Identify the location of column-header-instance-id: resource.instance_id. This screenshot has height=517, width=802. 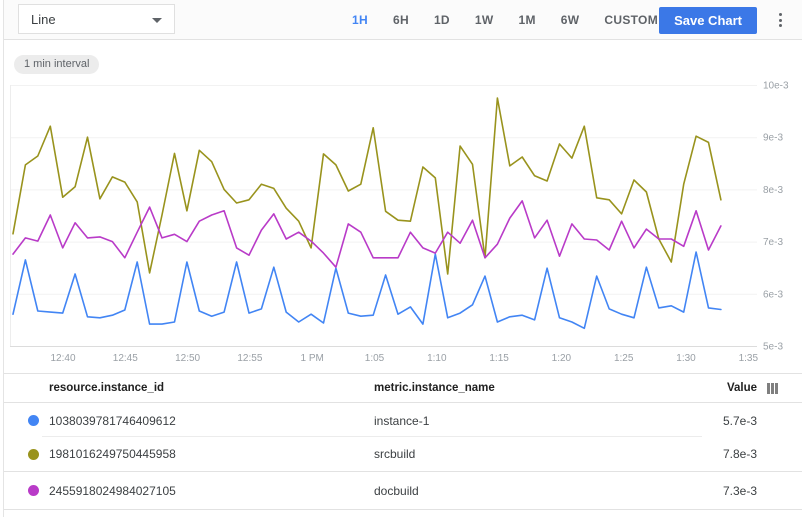
(107, 388).